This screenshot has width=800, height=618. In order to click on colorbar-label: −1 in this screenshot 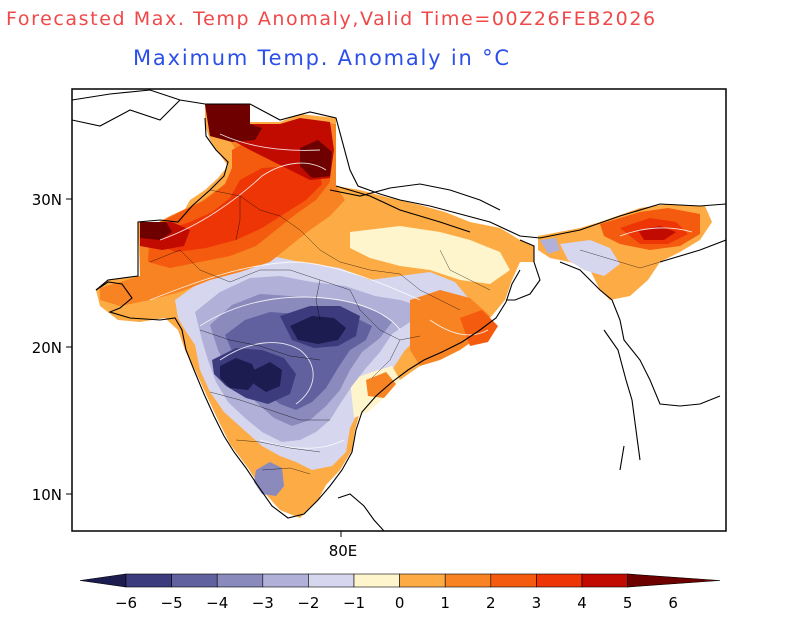, I will do `click(354, 603)`.